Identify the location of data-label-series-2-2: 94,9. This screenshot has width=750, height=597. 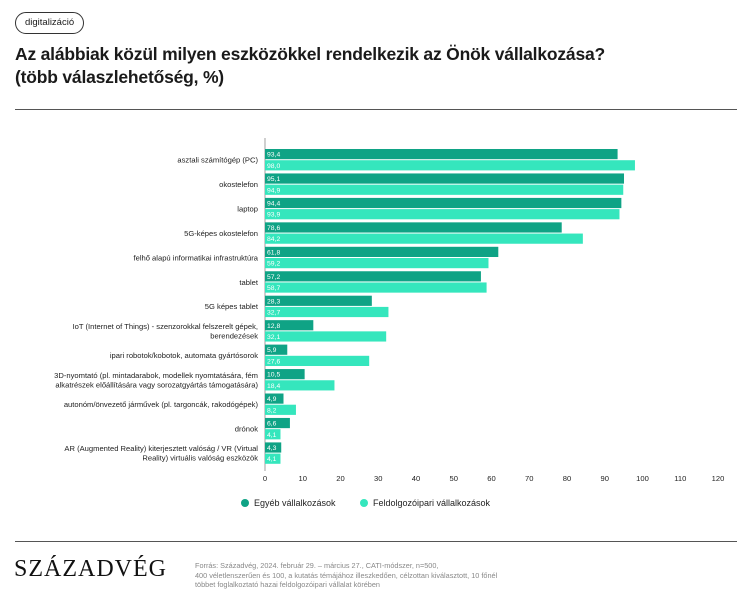
(273, 190).